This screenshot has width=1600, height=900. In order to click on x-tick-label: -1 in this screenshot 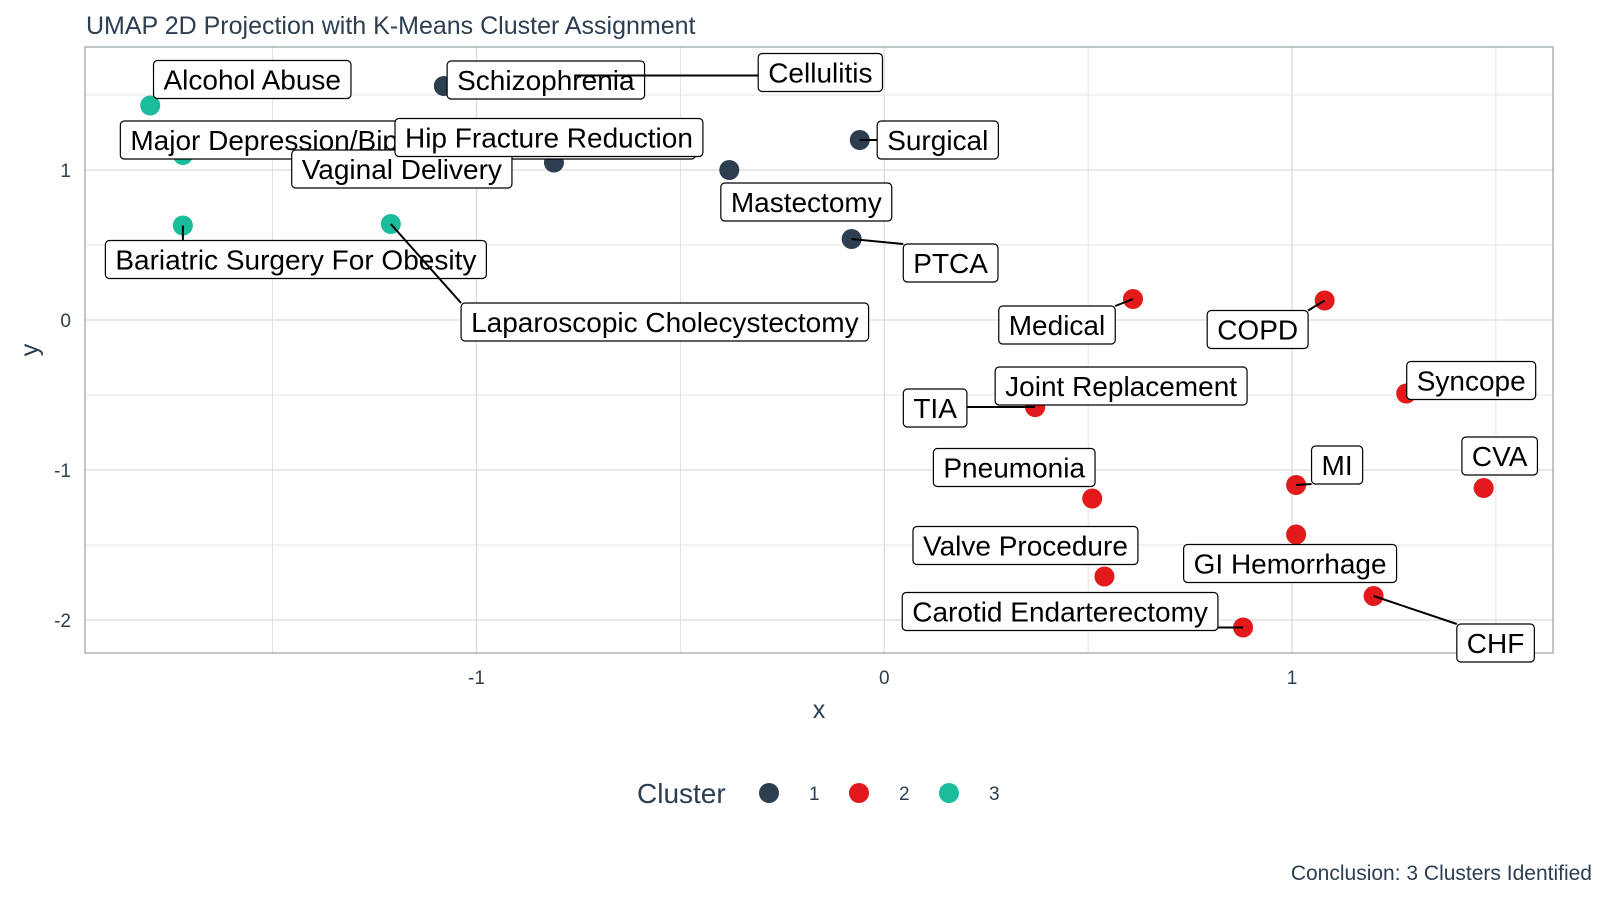, I will do `click(476, 678)`.